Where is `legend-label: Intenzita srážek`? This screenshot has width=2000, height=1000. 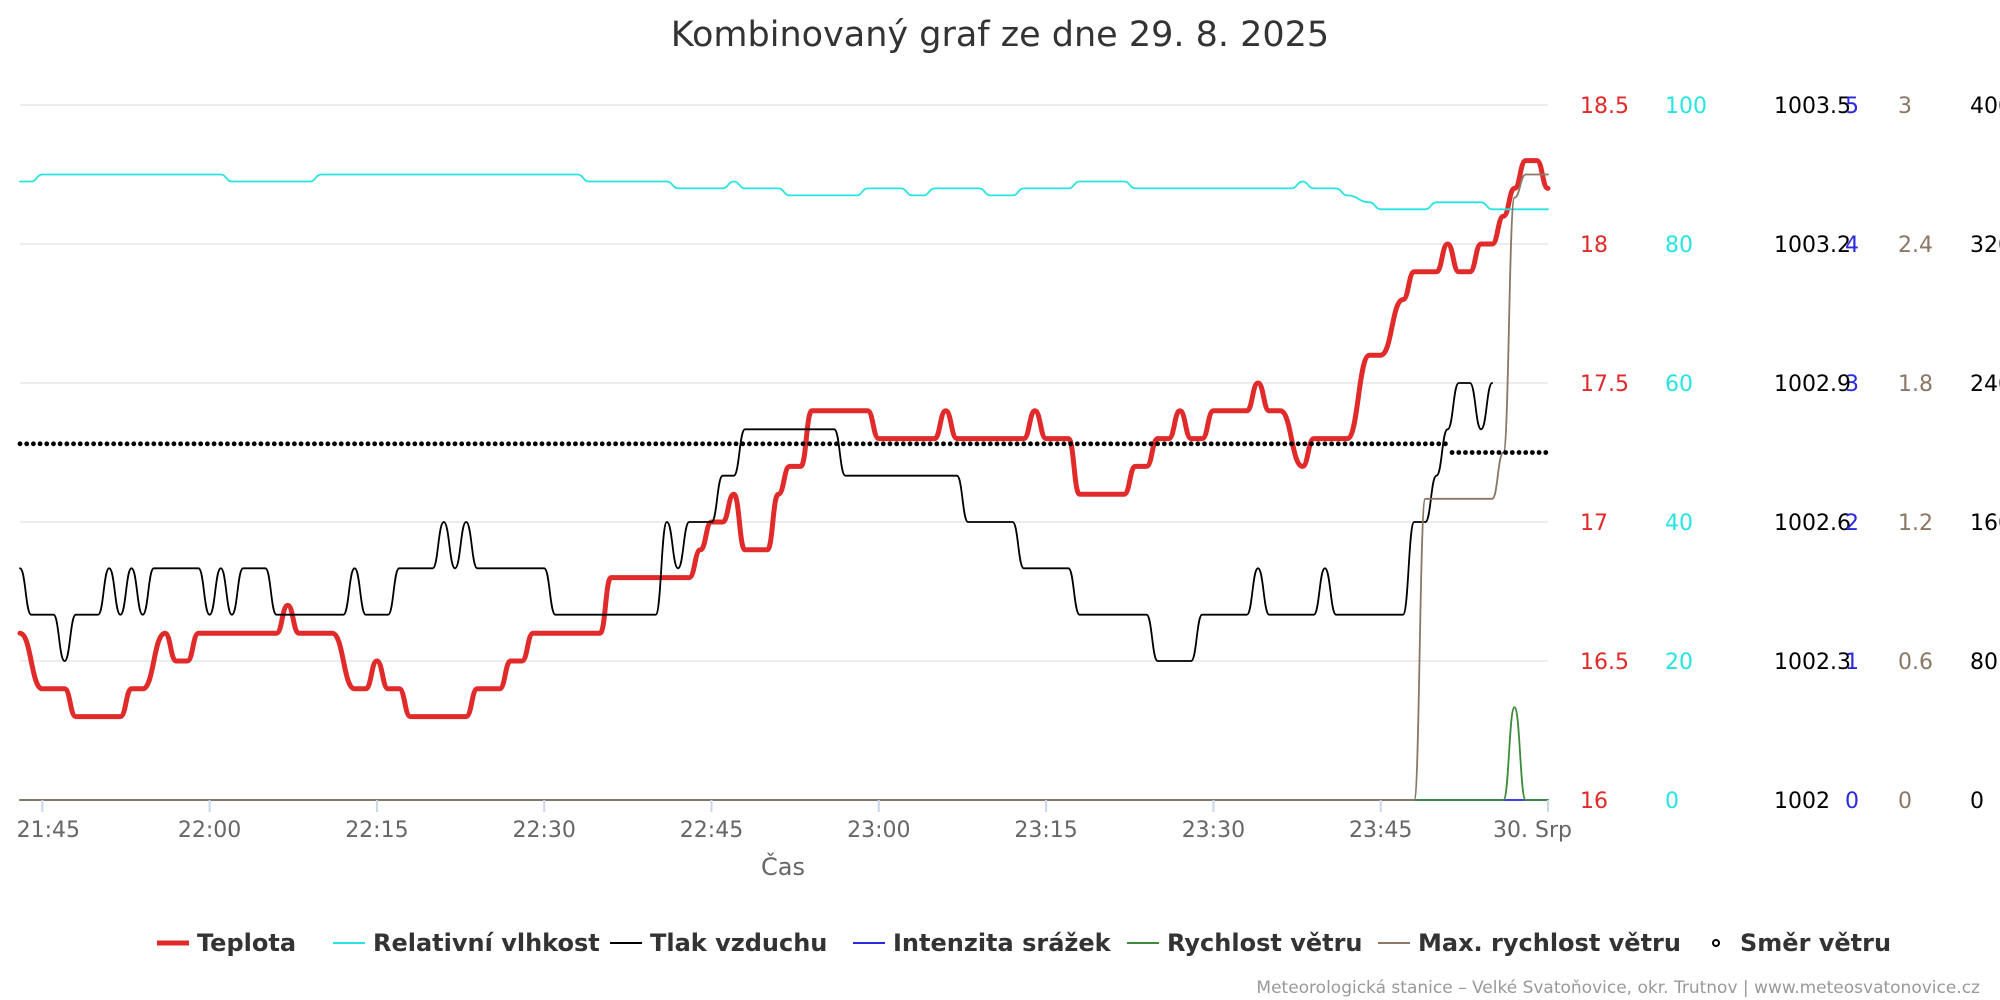
legend-label: Intenzita srážek is located at coordinates (1002, 943).